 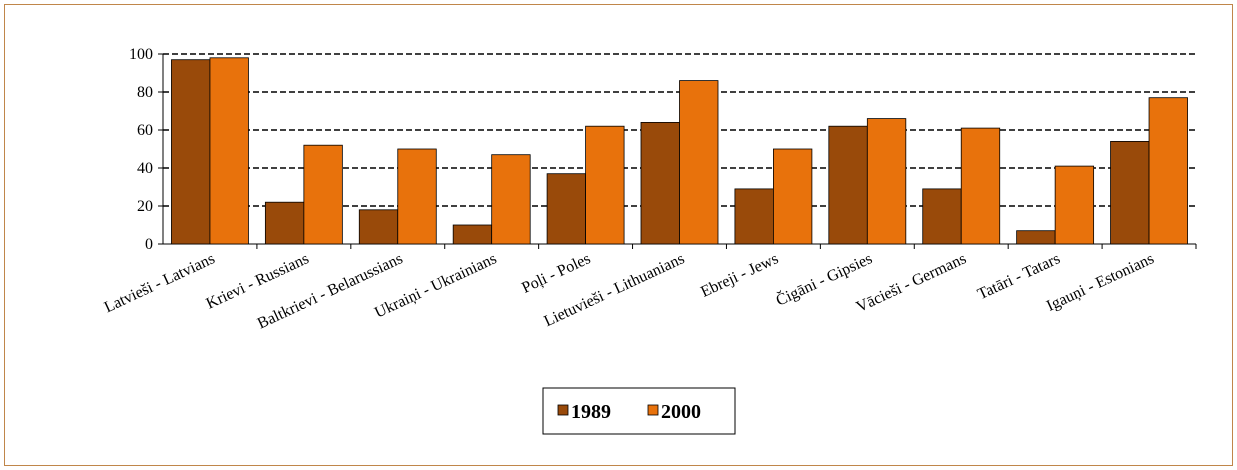 What do you see at coordinates (149, 244) in the screenshot?
I see `y-tick-label: 0` at bounding box center [149, 244].